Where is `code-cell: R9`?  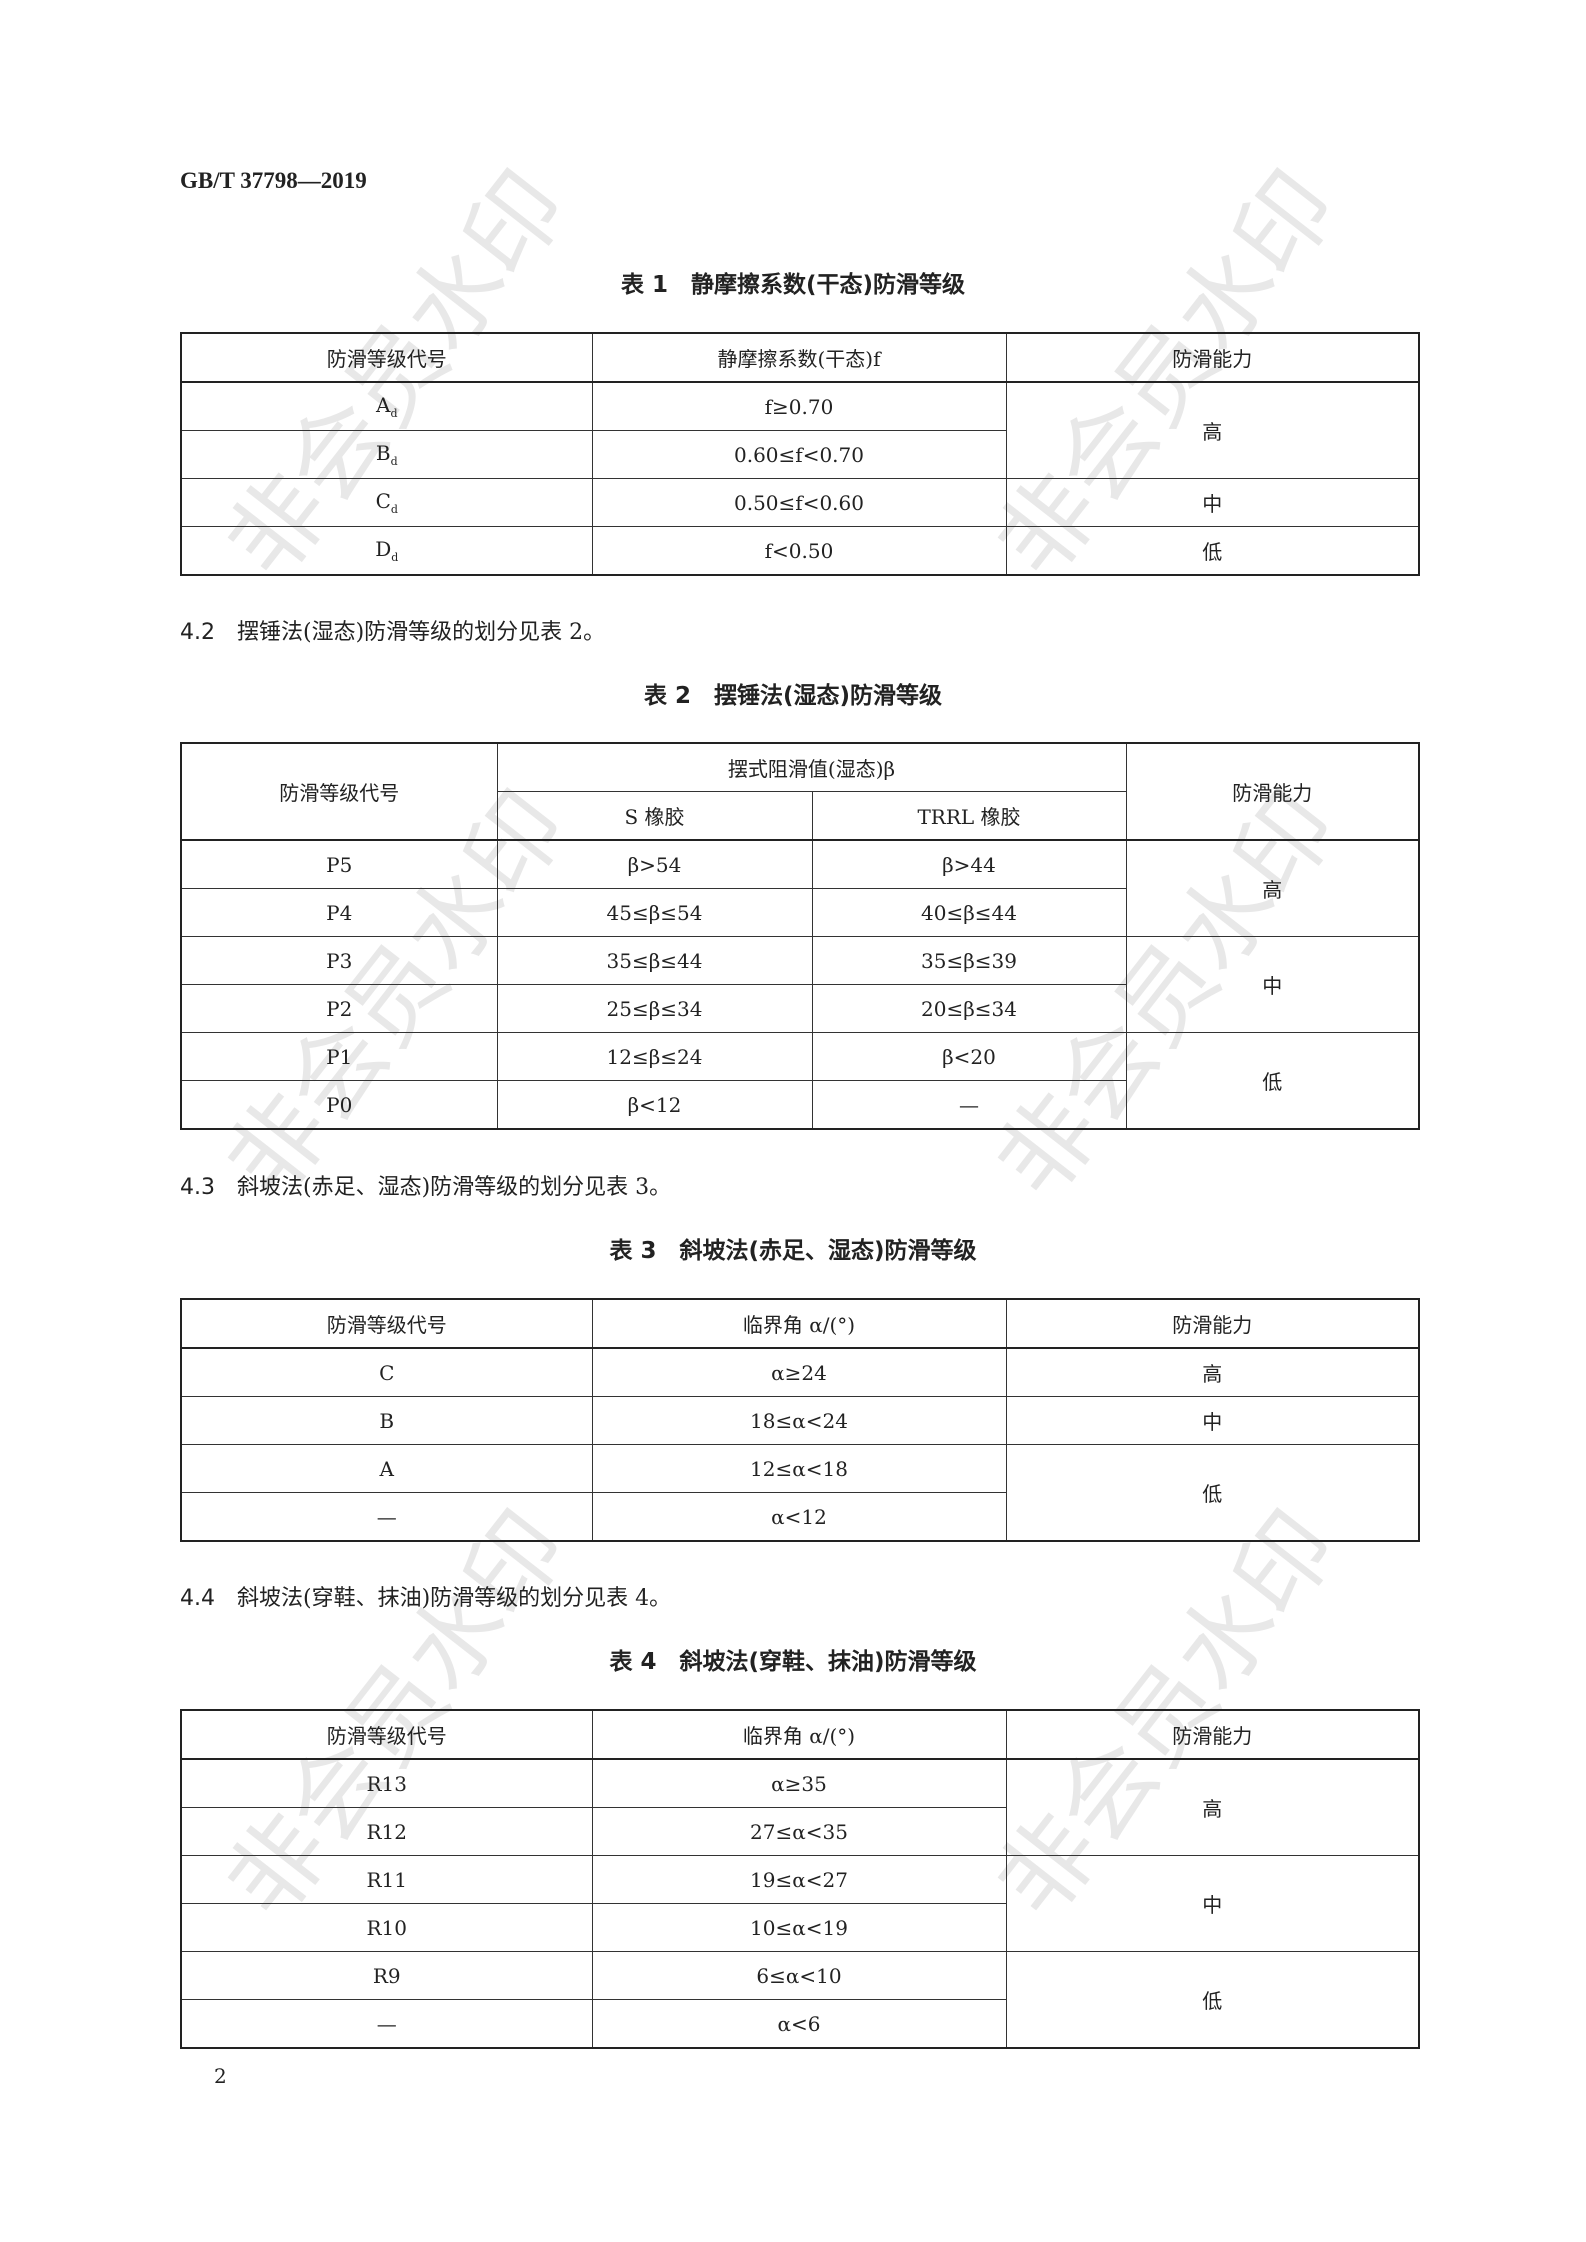 code-cell: R9 is located at coordinates (386, 1975).